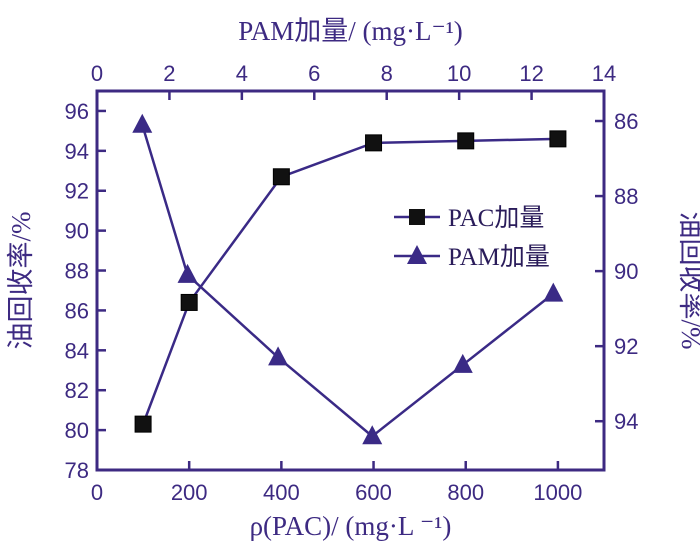  Describe the element at coordinates (417, 254) in the screenshot. I see `legend-marker-pam` at that location.